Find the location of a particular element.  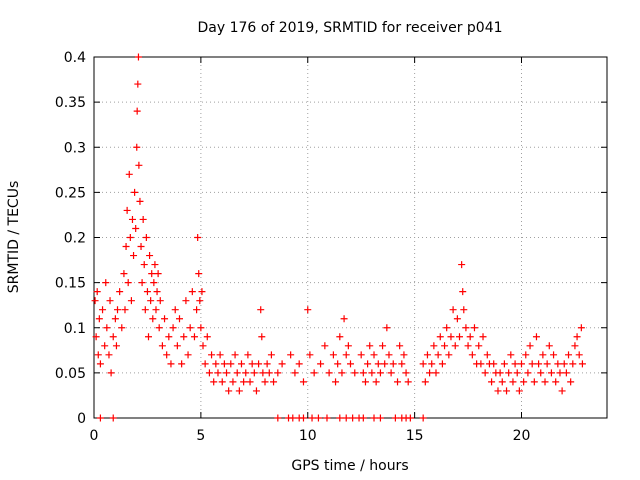

x-tick-label: 0 is located at coordinates (94, 436).